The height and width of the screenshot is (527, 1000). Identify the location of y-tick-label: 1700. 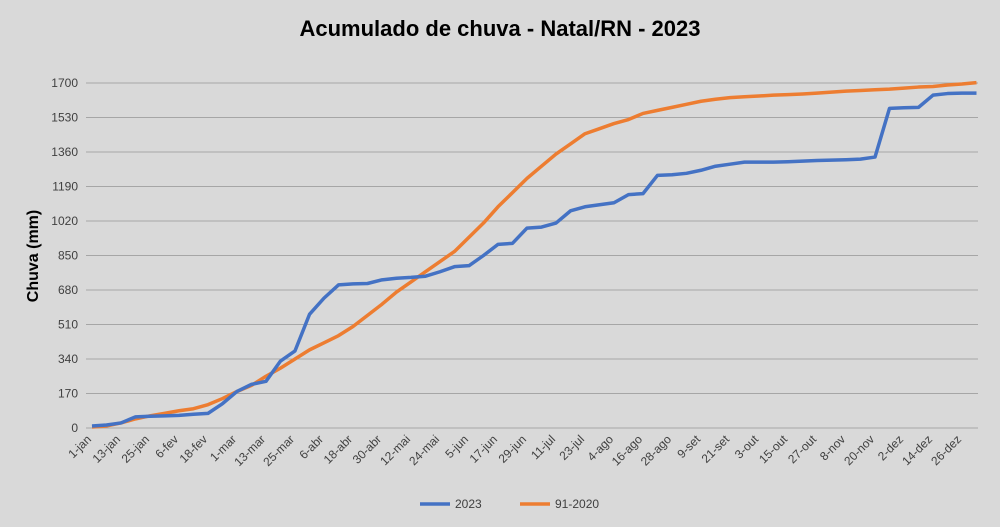
(64, 83).